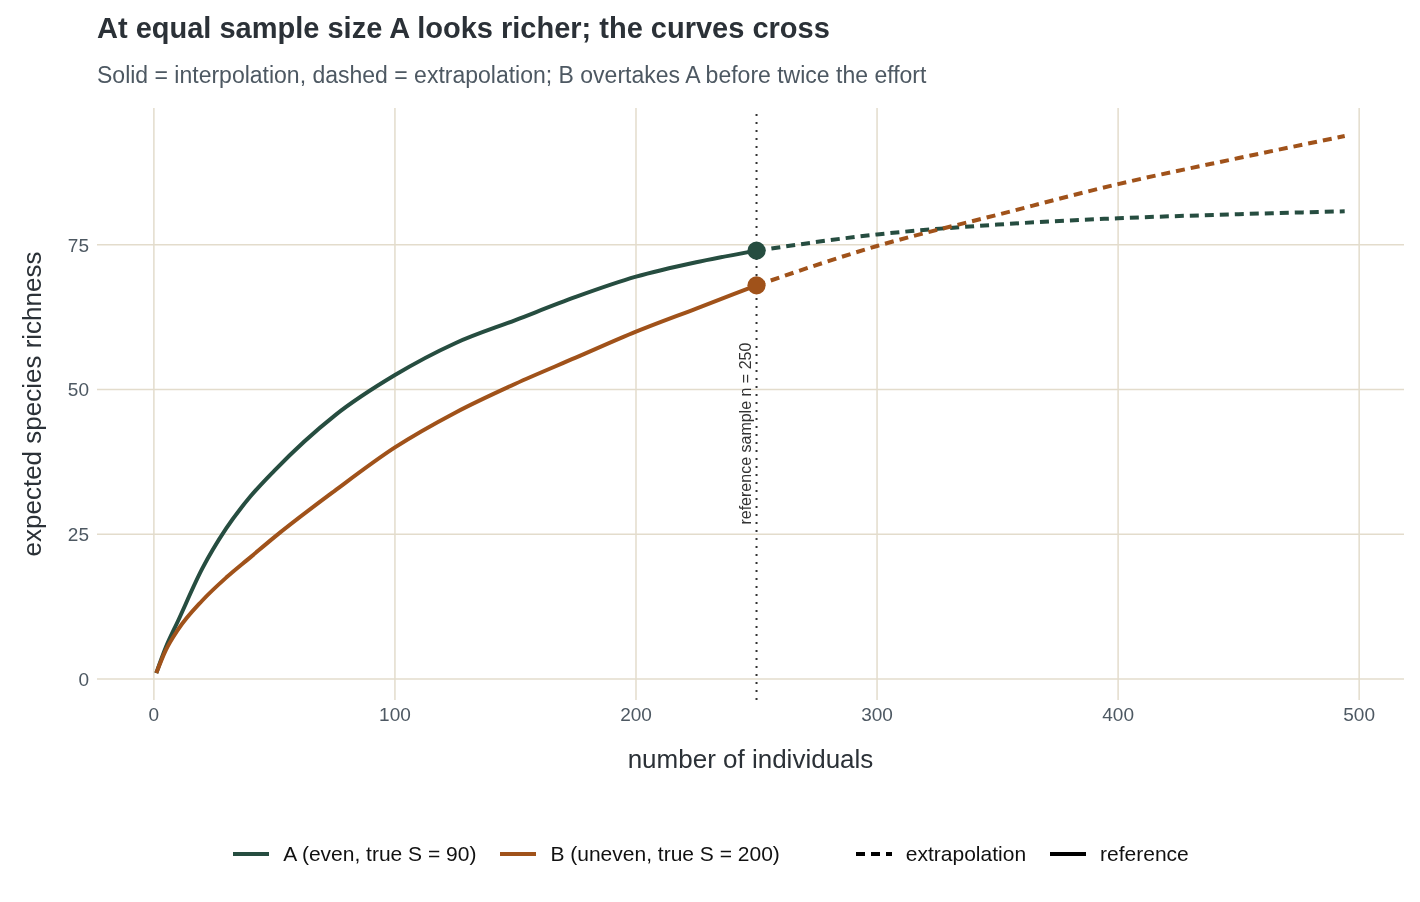 The height and width of the screenshot is (902, 1420). I want to click on x-tick-label: 0, so click(154, 715).